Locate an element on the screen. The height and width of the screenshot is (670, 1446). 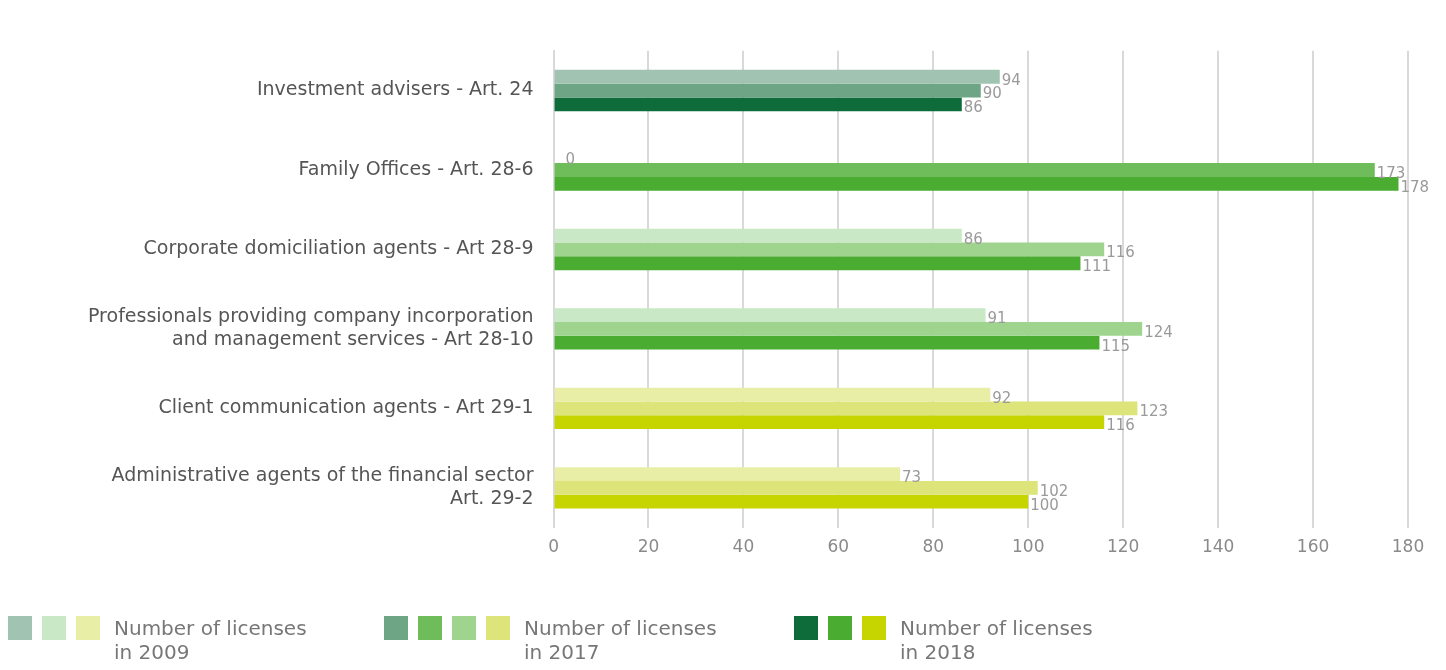
y-tick-label: Professionals providing company incorporation and management services - Art 28-10 is located at coordinates (310, 327).